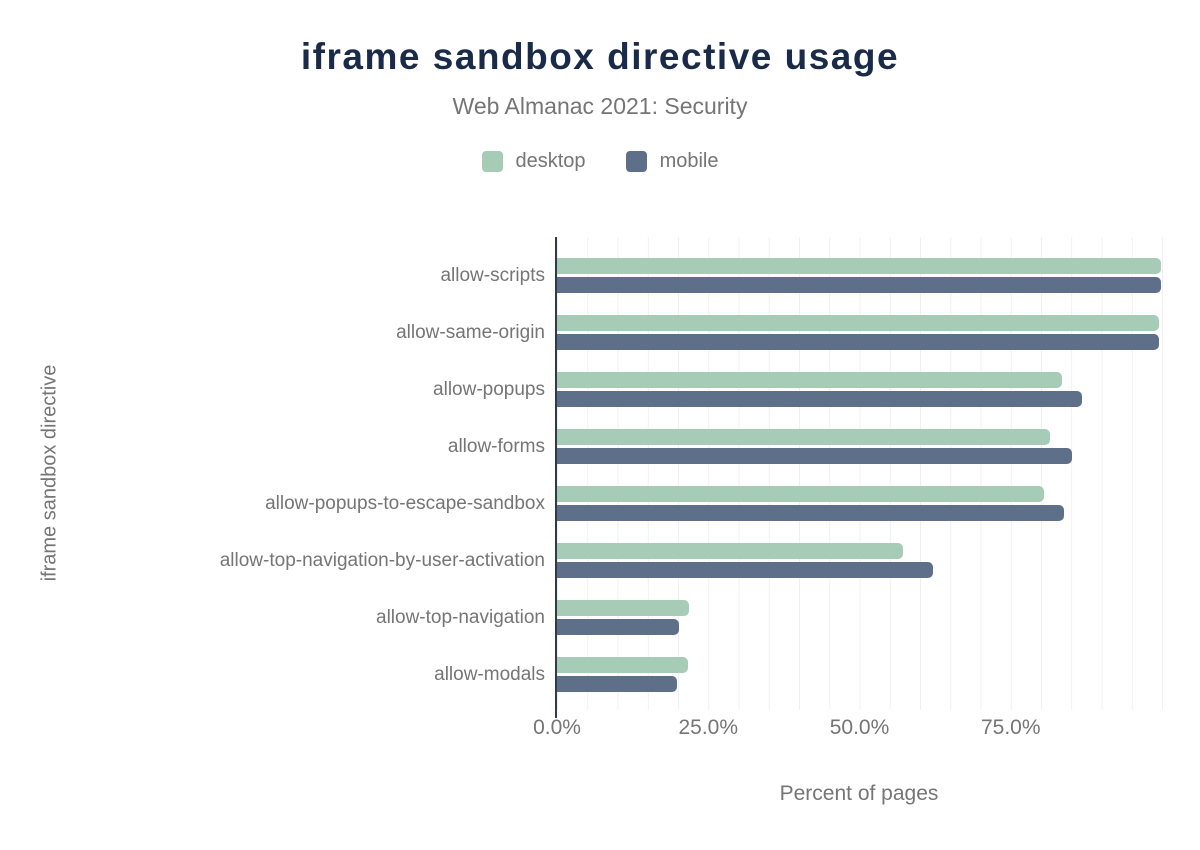  Describe the element at coordinates (689, 161) in the screenshot. I see `legend-label-mobile: mobile` at that location.